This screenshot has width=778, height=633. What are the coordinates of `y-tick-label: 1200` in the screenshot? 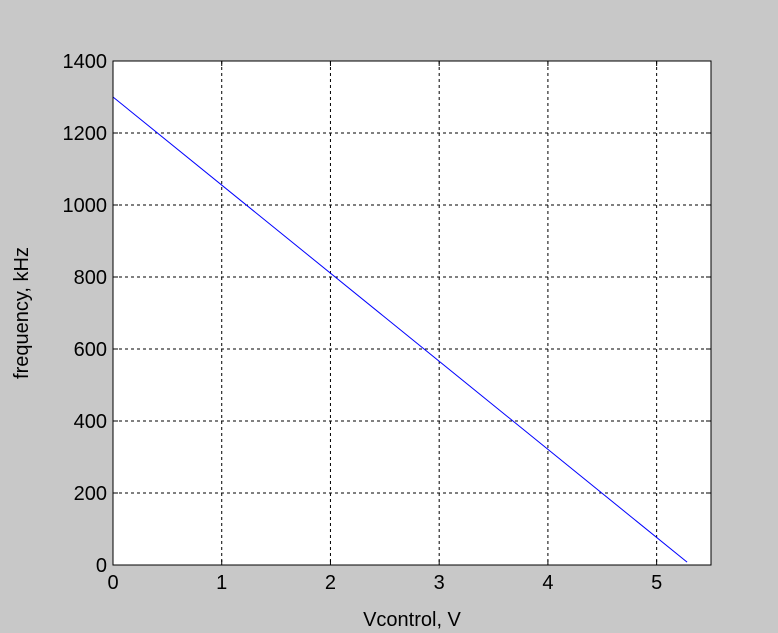 It's located at (85, 134).